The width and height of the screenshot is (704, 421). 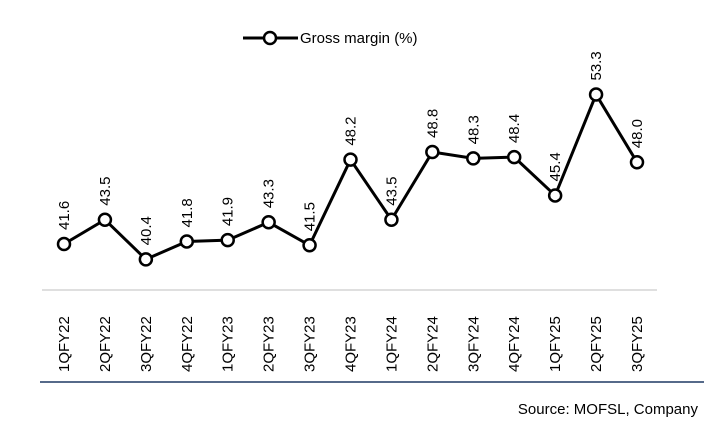 What do you see at coordinates (637, 133) in the screenshot?
I see `data-label: 48.0` at bounding box center [637, 133].